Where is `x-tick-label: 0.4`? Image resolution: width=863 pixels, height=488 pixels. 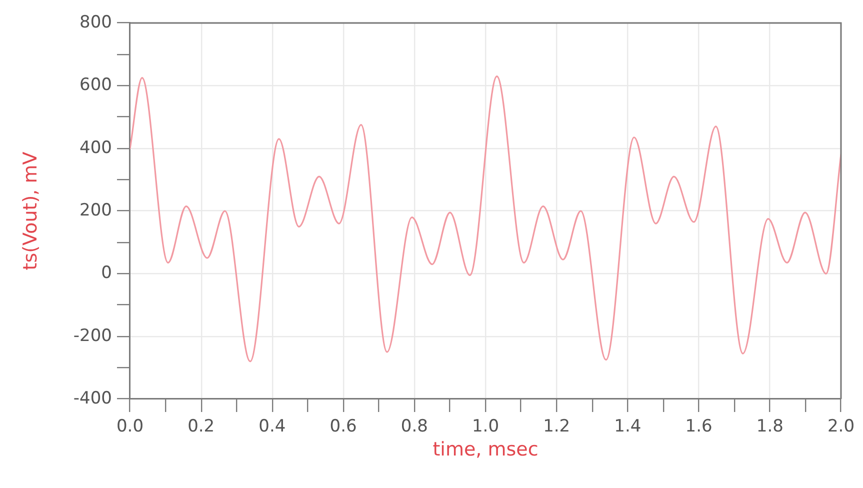
x-tick-label: 0.4 is located at coordinates (272, 426).